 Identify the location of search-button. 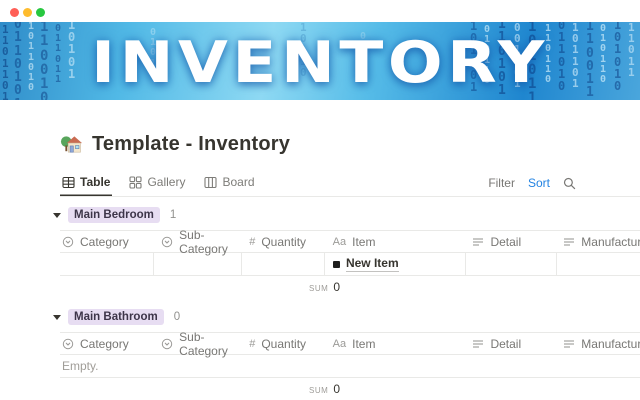
(569, 183).